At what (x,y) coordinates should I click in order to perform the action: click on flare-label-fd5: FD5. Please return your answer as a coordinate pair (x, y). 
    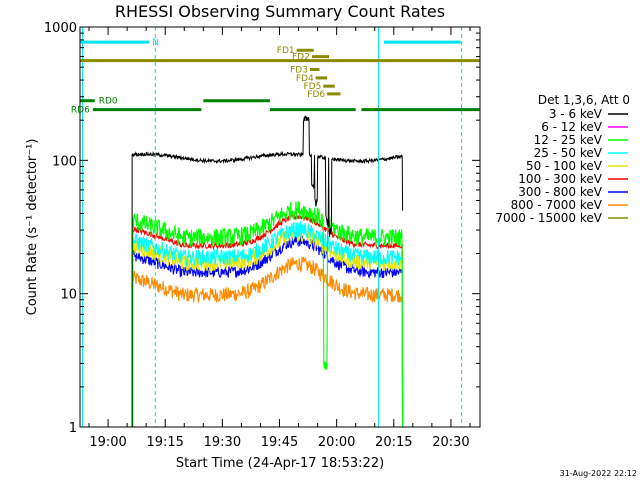
    Looking at the image, I should click on (312, 87).